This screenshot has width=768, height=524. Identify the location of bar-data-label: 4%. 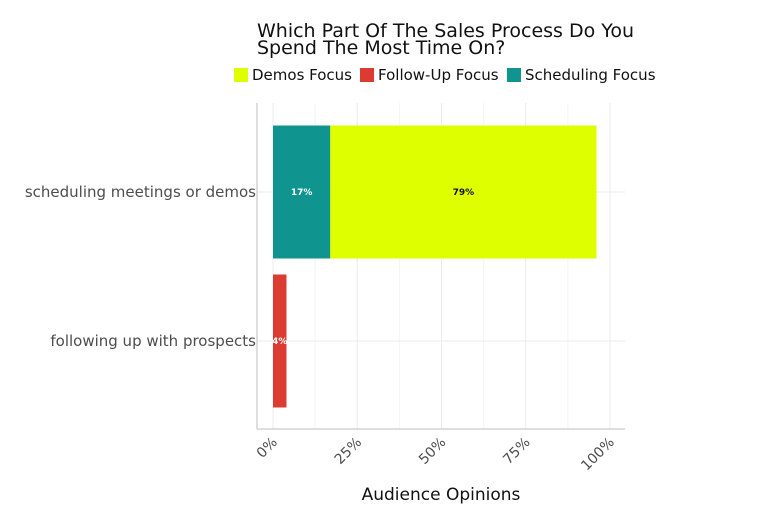
(279, 342).